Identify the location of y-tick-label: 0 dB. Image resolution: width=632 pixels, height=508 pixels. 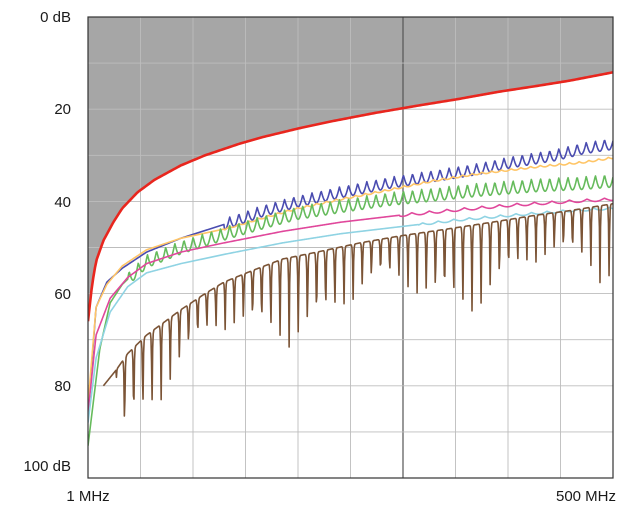
(55, 17).